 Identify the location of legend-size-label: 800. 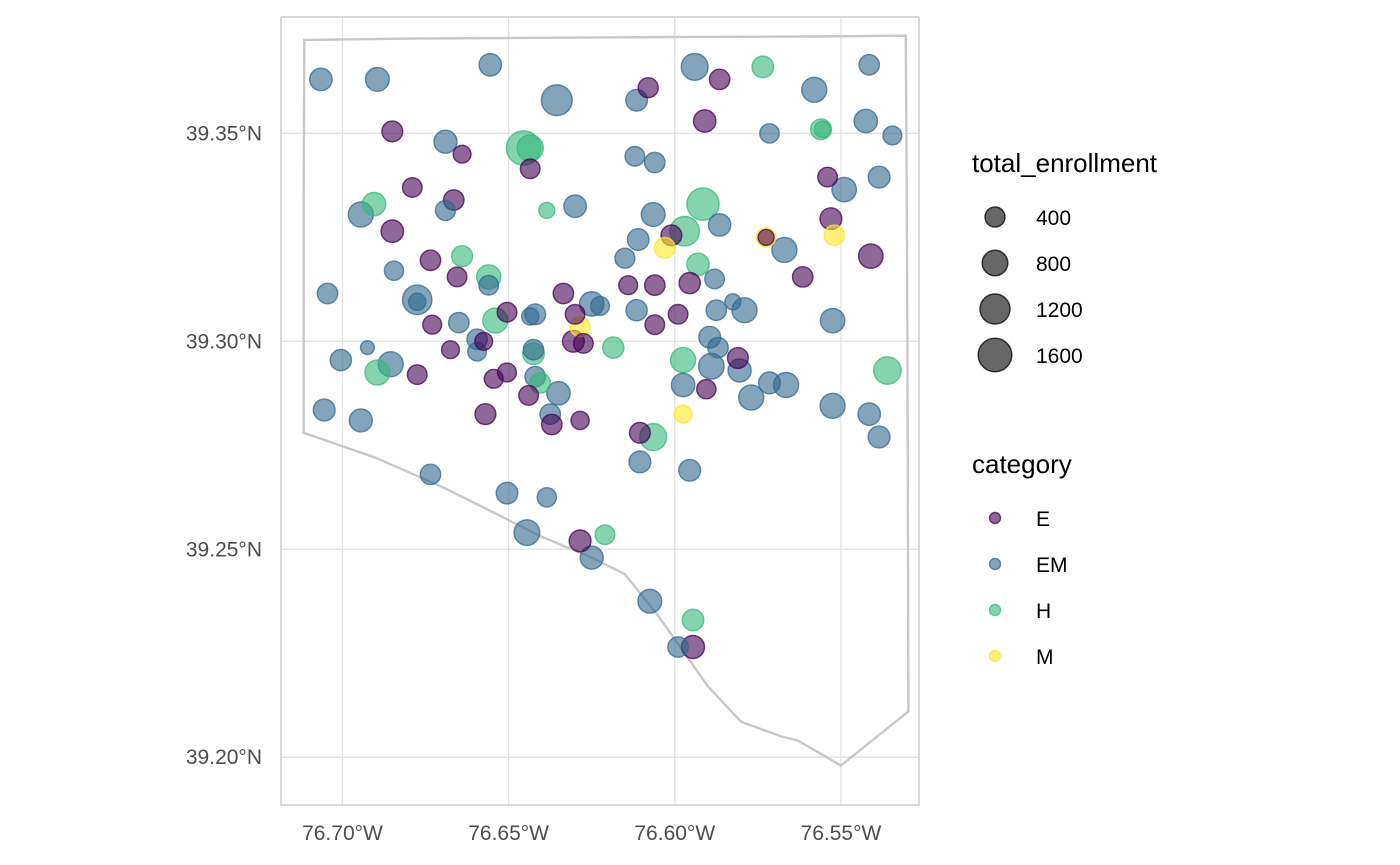
(1053, 264).